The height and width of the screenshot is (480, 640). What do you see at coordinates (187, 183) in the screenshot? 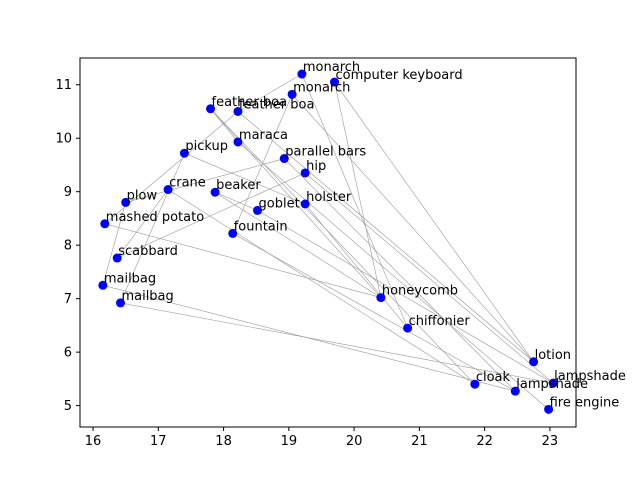
I see `point-label-9: crane` at bounding box center [187, 183].